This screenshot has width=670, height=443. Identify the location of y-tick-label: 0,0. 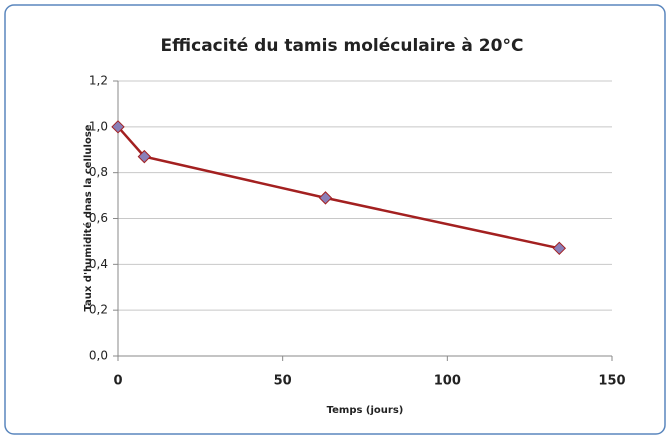
(98, 356).